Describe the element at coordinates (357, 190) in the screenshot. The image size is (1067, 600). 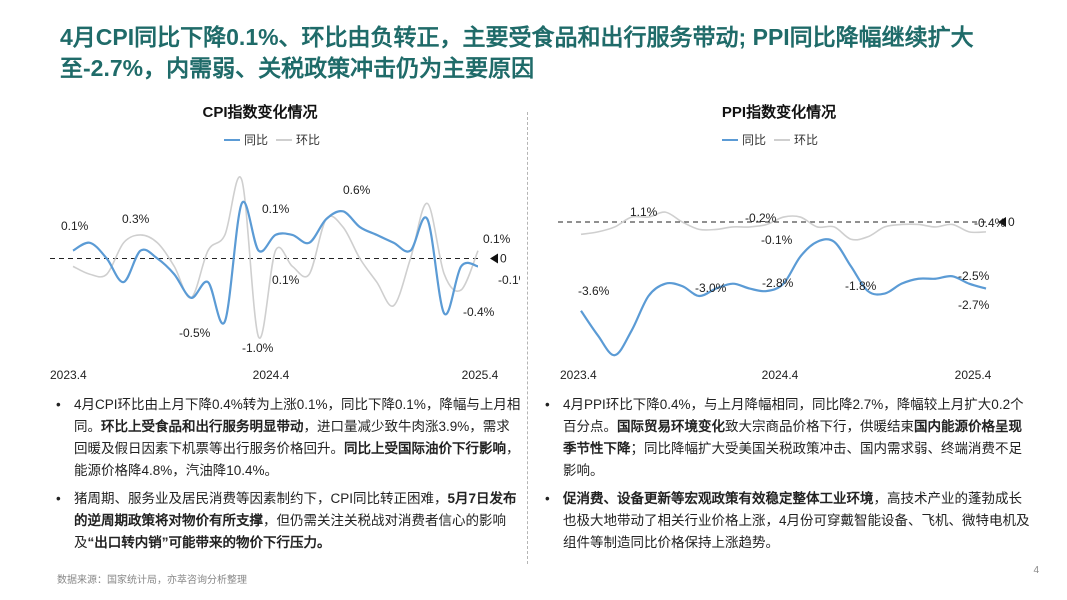
I see `cpi-annotation-7: 0.6%` at that location.